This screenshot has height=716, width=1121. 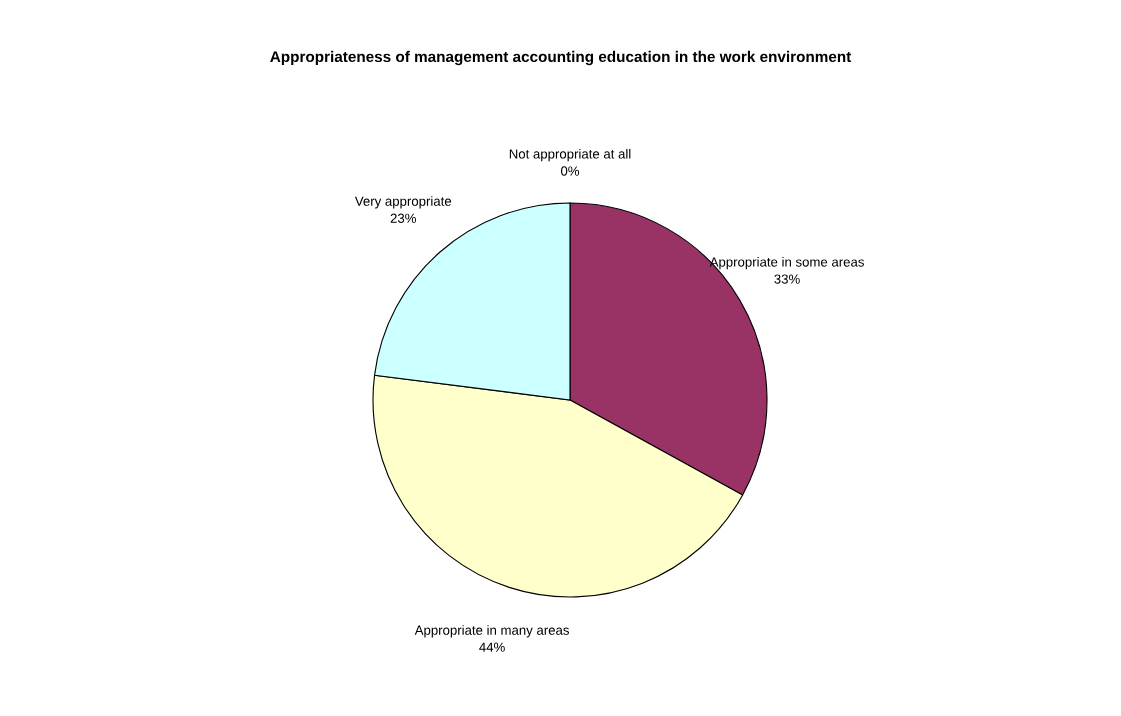 I want to click on data-label: 44%, so click(x=492, y=647).